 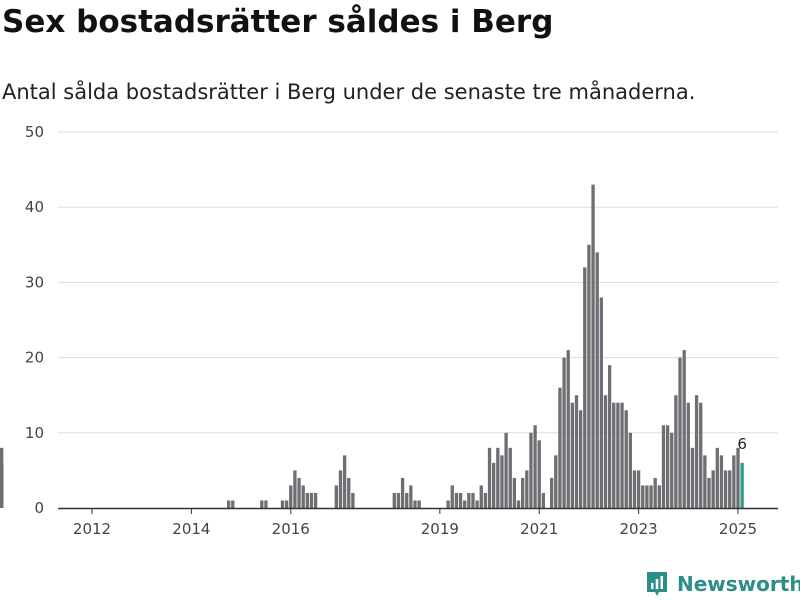 What do you see at coordinates (278, 22) in the screenshot?
I see `page-title: Sex bostadsrätter såldes i Berg` at bounding box center [278, 22].